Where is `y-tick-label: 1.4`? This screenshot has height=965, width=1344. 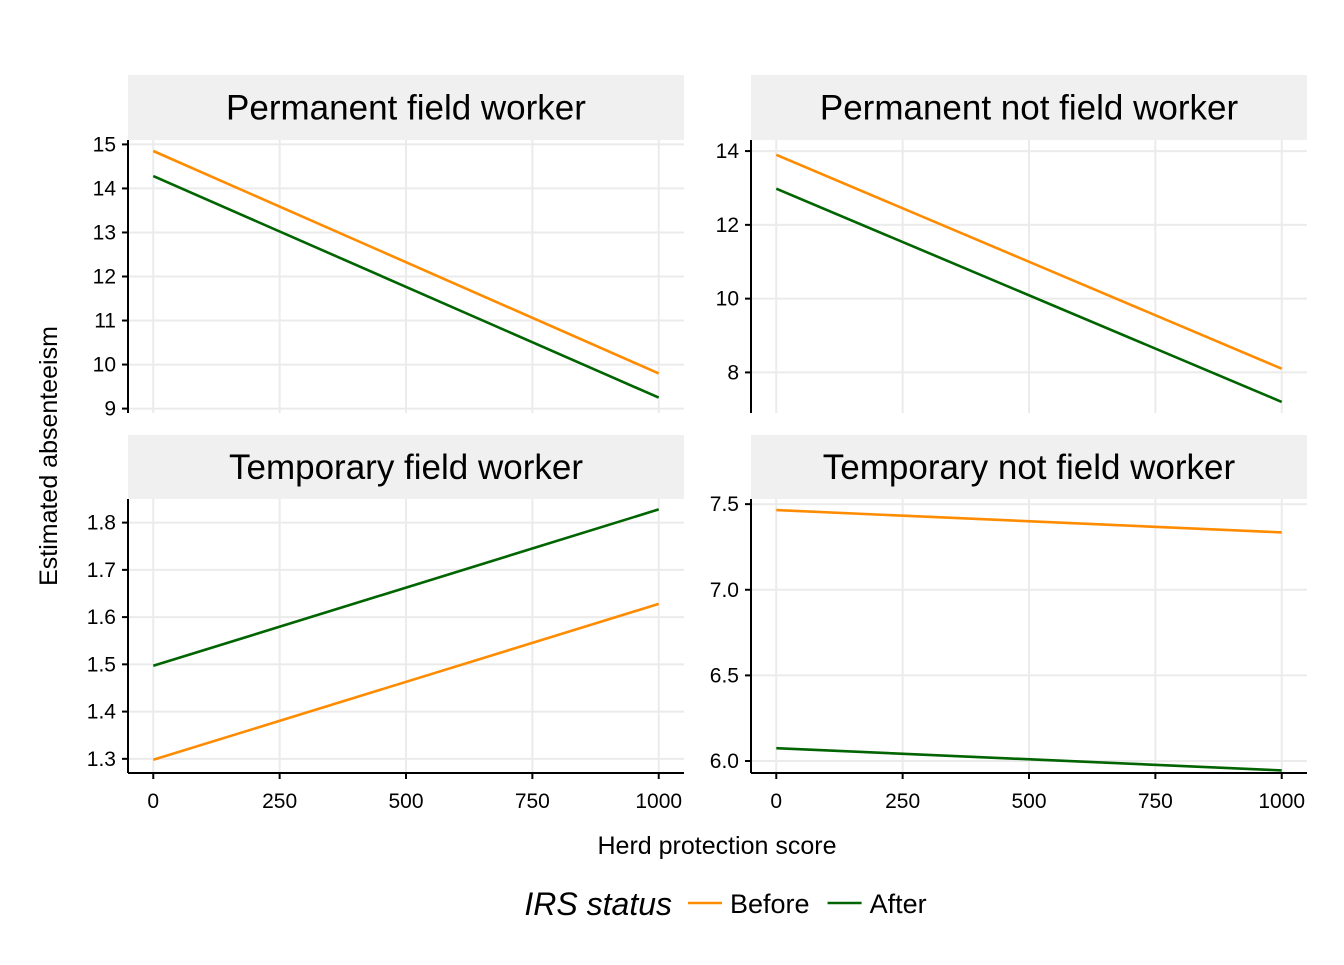 y-tick-label: 1.4 is located at coordinates (102, 712).